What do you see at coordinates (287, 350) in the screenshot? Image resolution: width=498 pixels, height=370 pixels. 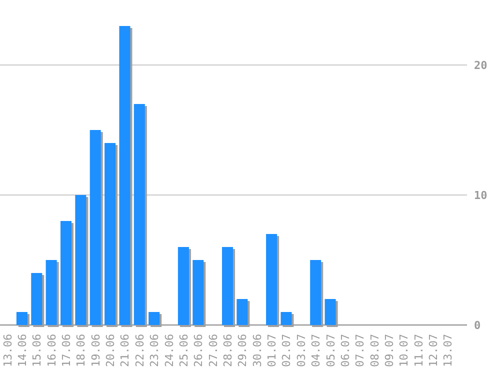 I see `x-tick-label: 02.07` at bounding box center [287, 350].